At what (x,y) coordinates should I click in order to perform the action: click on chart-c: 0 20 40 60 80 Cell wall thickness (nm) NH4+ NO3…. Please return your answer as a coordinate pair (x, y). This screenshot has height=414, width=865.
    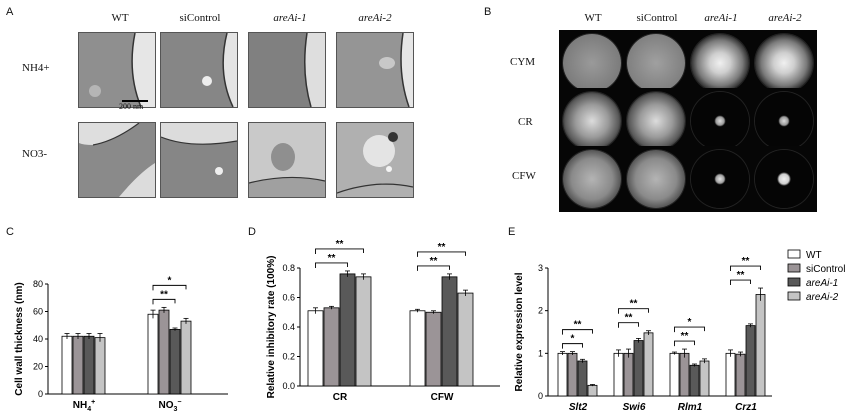
    Looking at the image, I should click on (121, 344).